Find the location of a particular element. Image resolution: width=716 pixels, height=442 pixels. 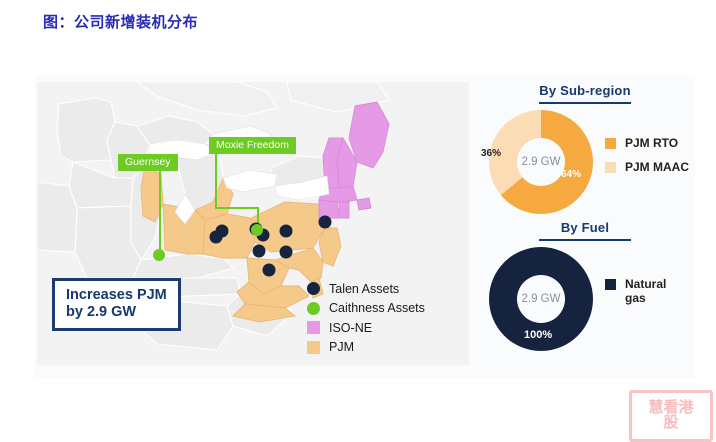

fuel-donut: 2.9 GW 100% is located at coordinates (541, 299).